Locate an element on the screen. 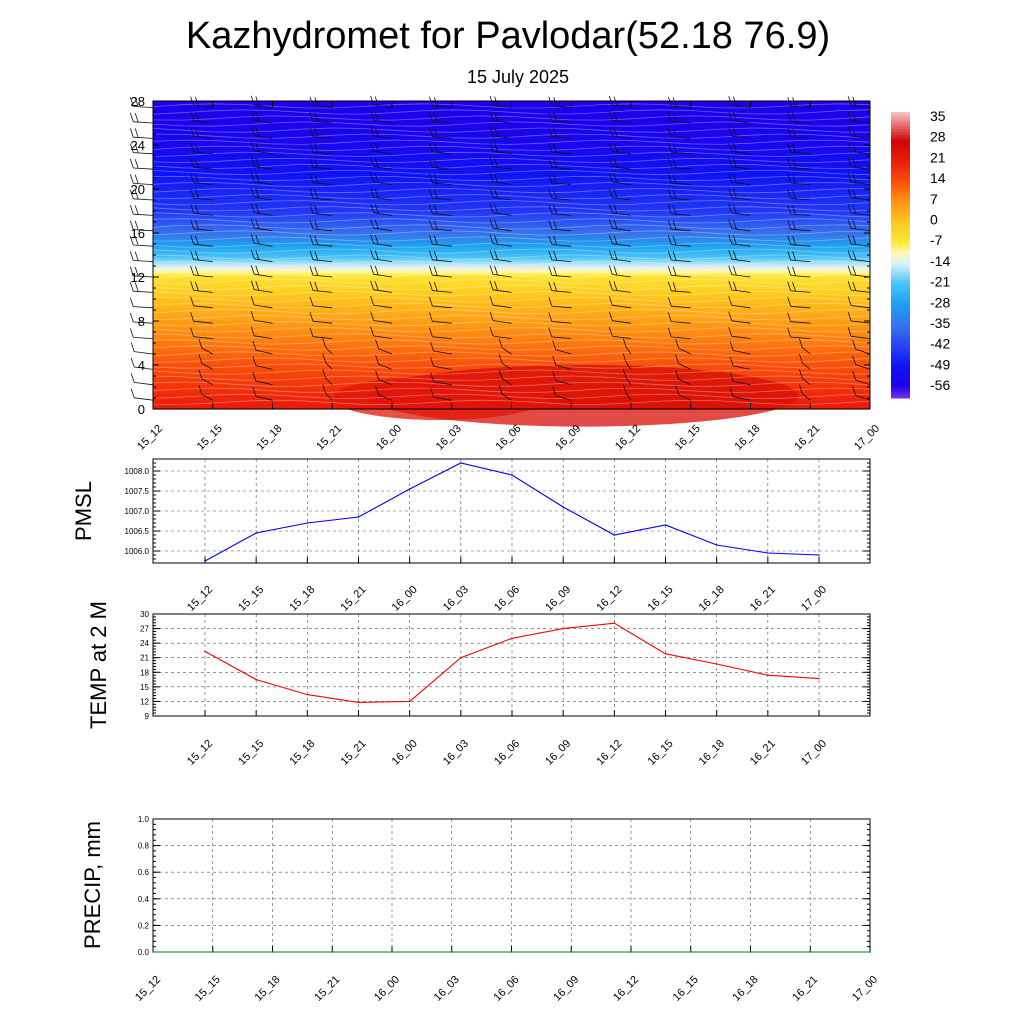  y-tick-label: 28 is located at coordinates (138, 101).